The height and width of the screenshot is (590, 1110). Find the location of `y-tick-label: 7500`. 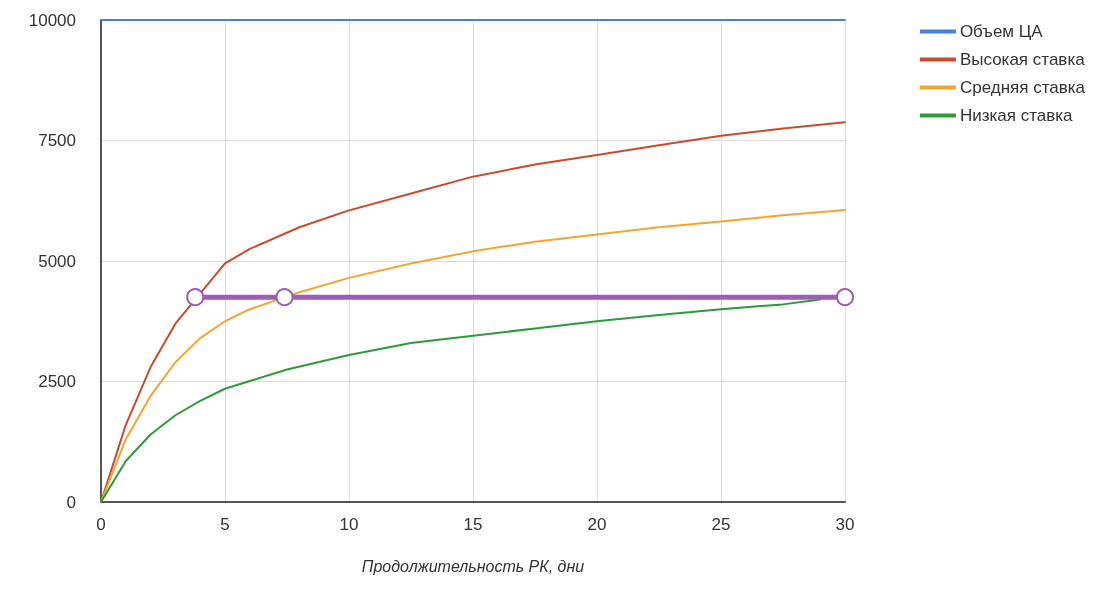

y-tick-label: 7500 is located at coordinates (57, 140).